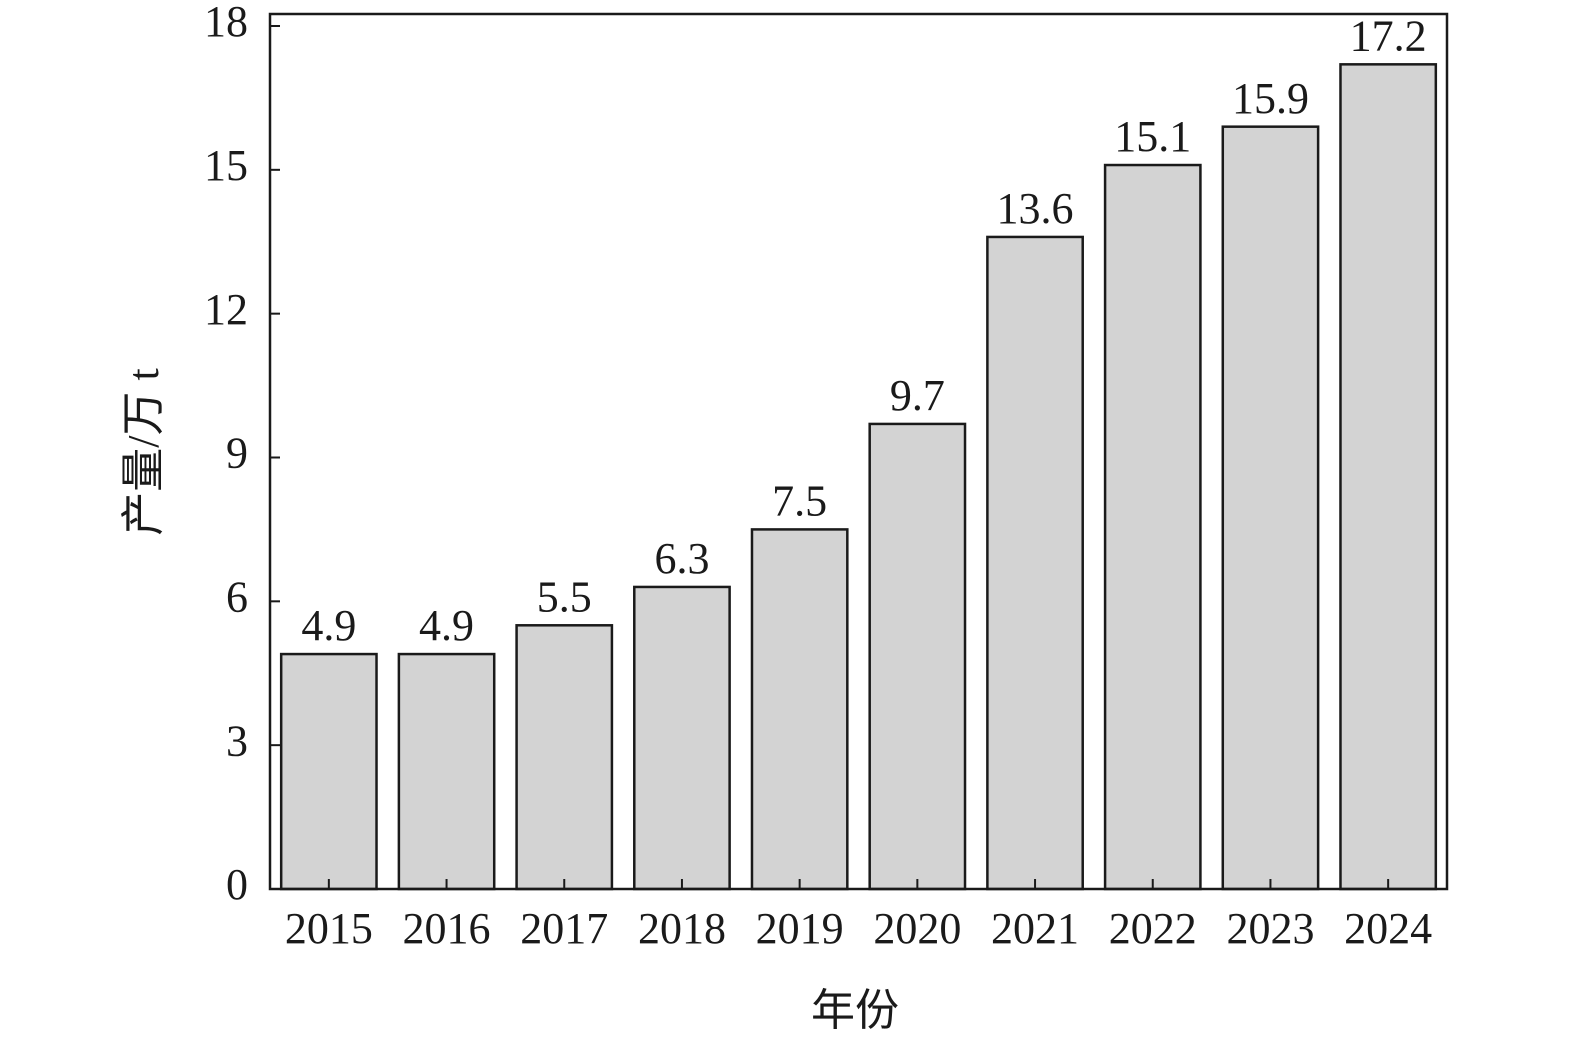 The width and height of the screenshot is (1575, 1056). Describe the element at coordinates (1388, 928) in the screenshot. I see `x-tick-label: 2024` at that location.